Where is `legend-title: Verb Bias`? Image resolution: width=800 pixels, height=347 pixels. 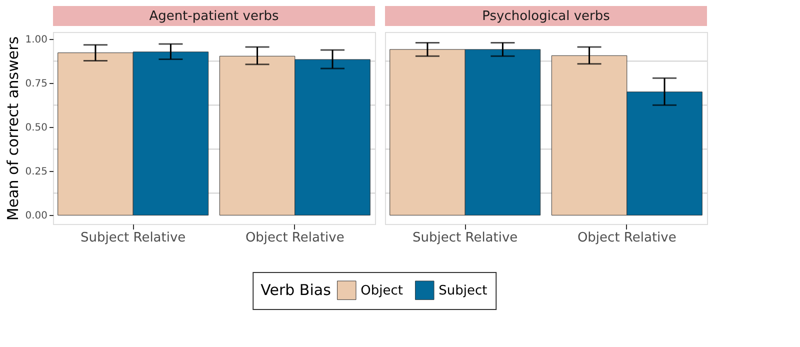
legend-title: Verb Bias is located at coordinates (296, 290).